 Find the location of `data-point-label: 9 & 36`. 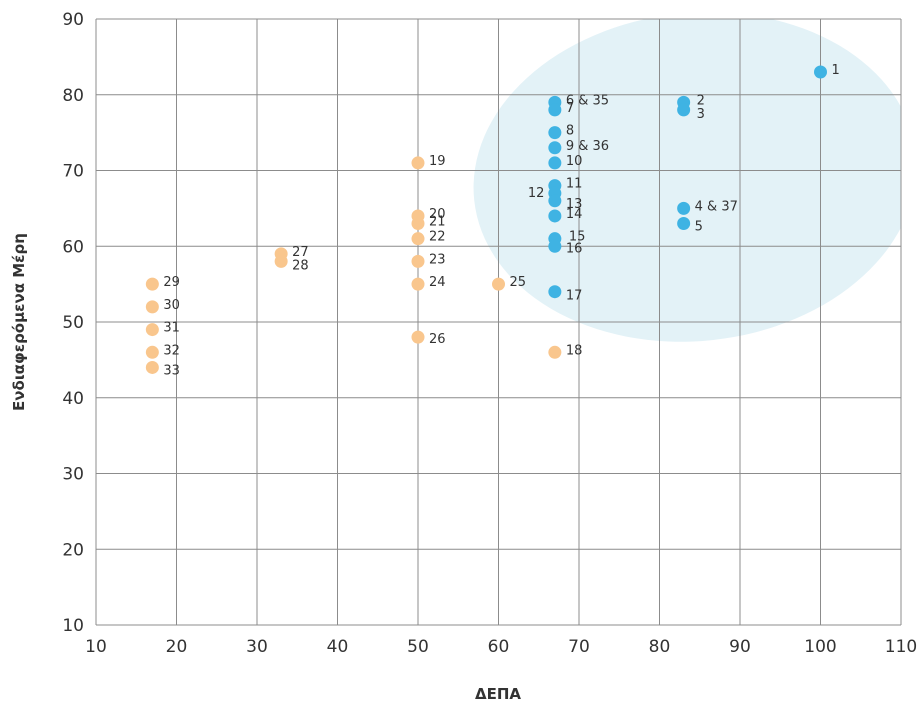

data-point-label: 9 & 36 is located at coordinates (587, 146).